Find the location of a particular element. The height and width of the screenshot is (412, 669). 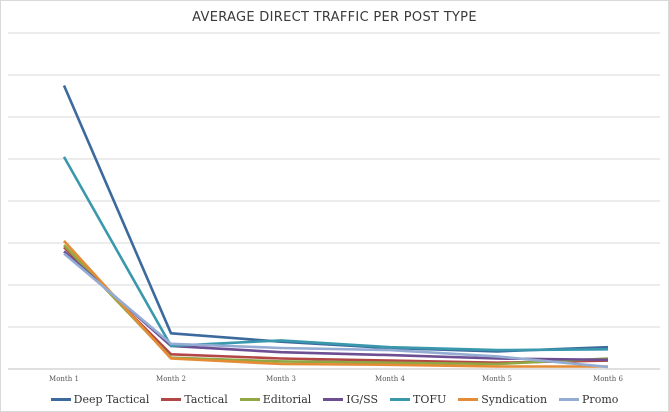

legend-item: Editorial is located at coordinates (275, 399).